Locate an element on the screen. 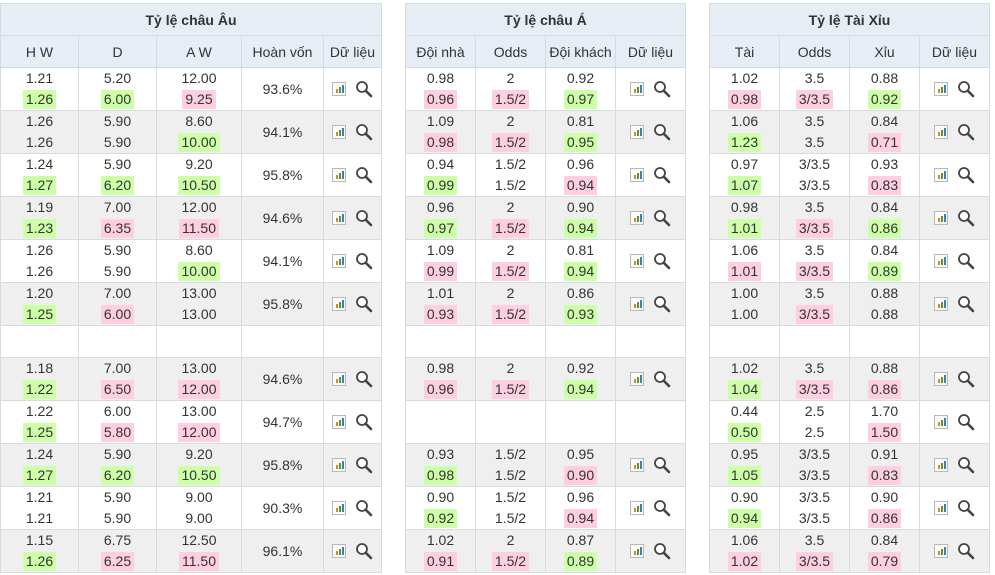  odds-cell: 13.00 13.00 is located at coordinates (199, 304).